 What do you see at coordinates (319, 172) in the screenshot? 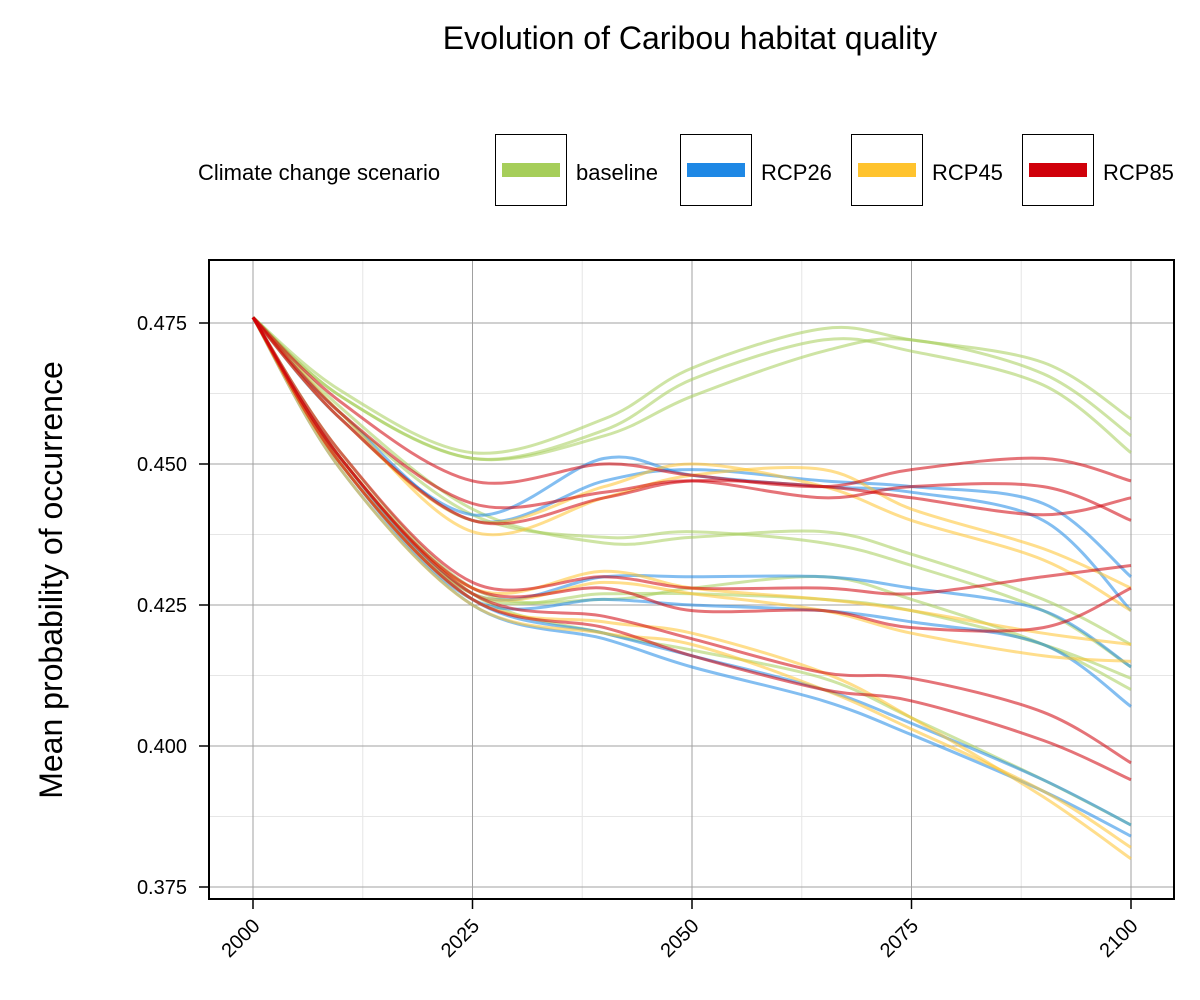
I see `legend-title: Climate change scenario` at bounding box center [319, 172].